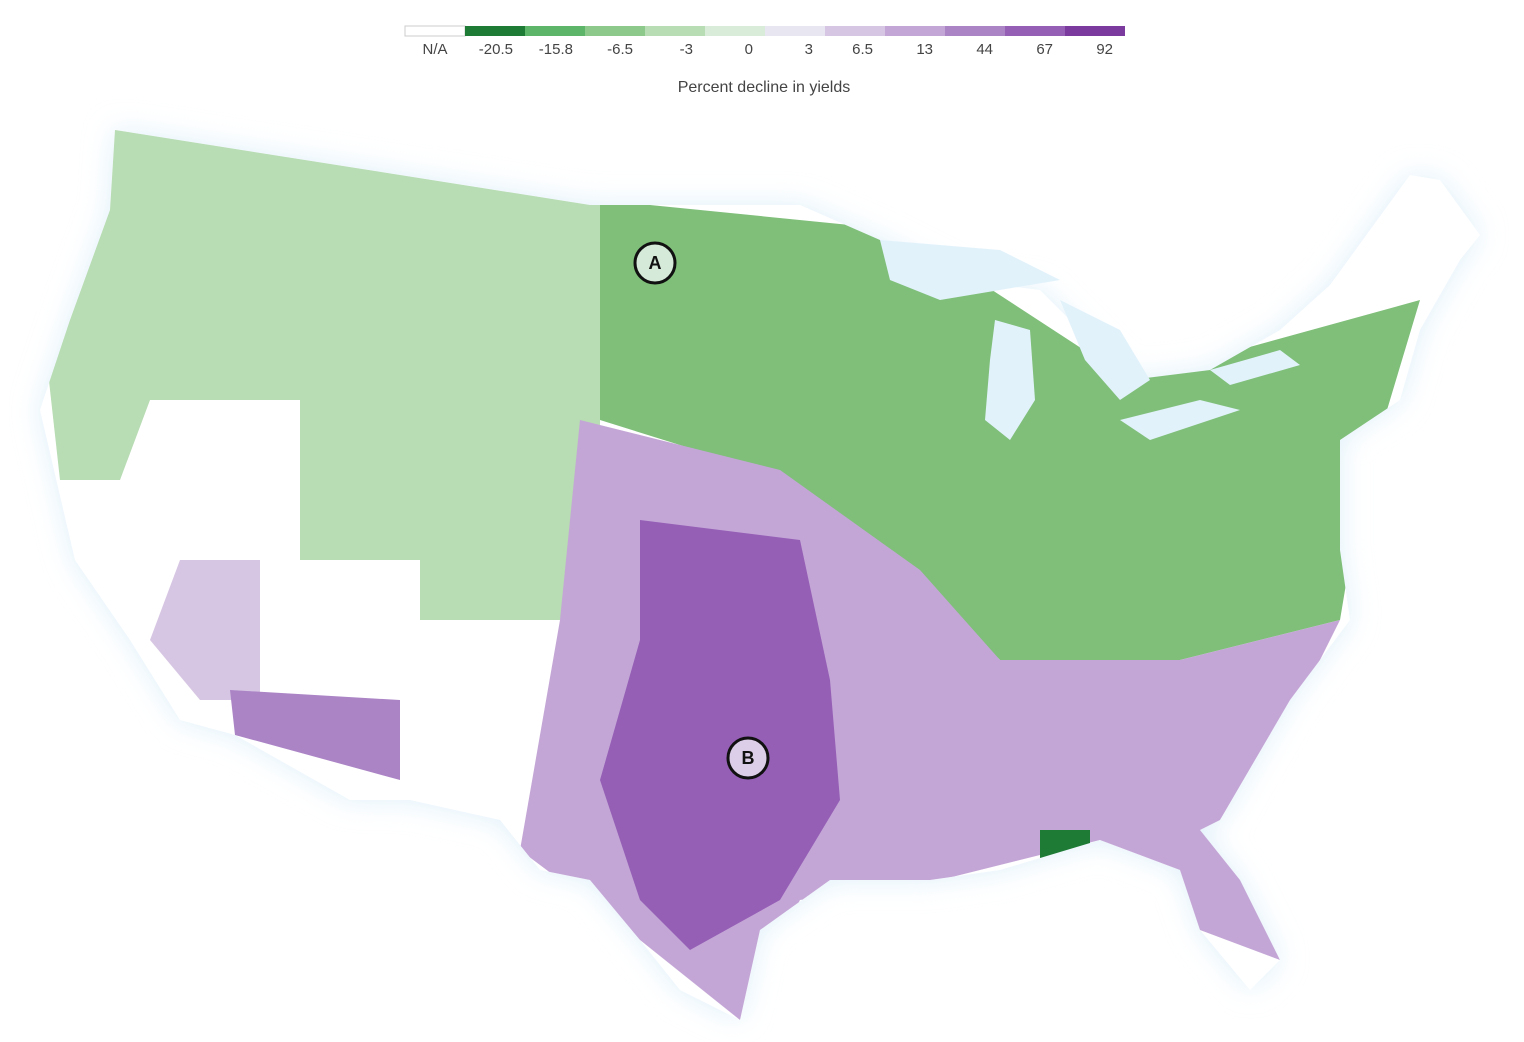 The image size is (1524, 1042). Describe the element at coordinates (1090, 340) in the screenshot. I see `great-lakes` at that location.